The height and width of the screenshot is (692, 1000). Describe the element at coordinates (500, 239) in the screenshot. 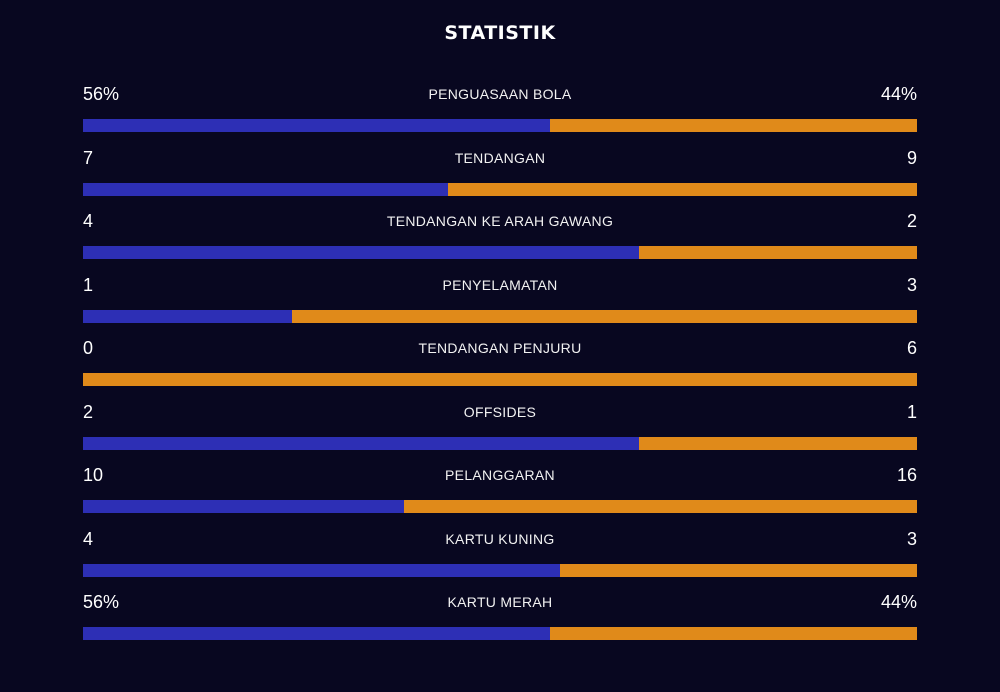

I see `stat-row-shots-on-target: 4 TENDANGAN KE ARAH GAWANG 2` at that location.